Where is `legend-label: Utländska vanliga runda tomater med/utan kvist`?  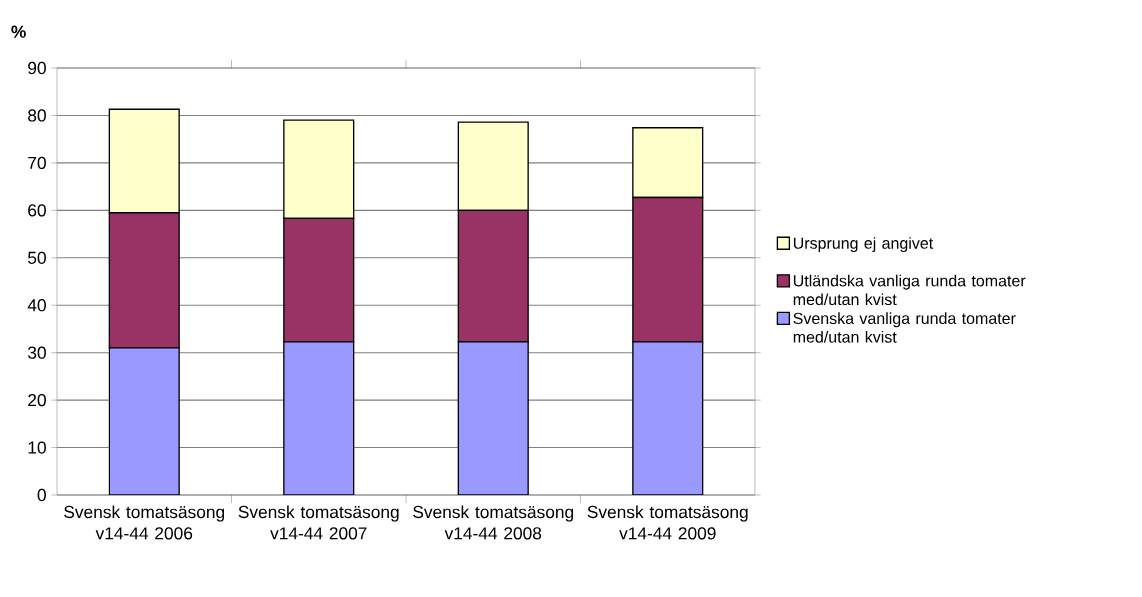 legend-label: Utländska vanliga runda tomater med/utan kvist is located at coordinates (909, 290).